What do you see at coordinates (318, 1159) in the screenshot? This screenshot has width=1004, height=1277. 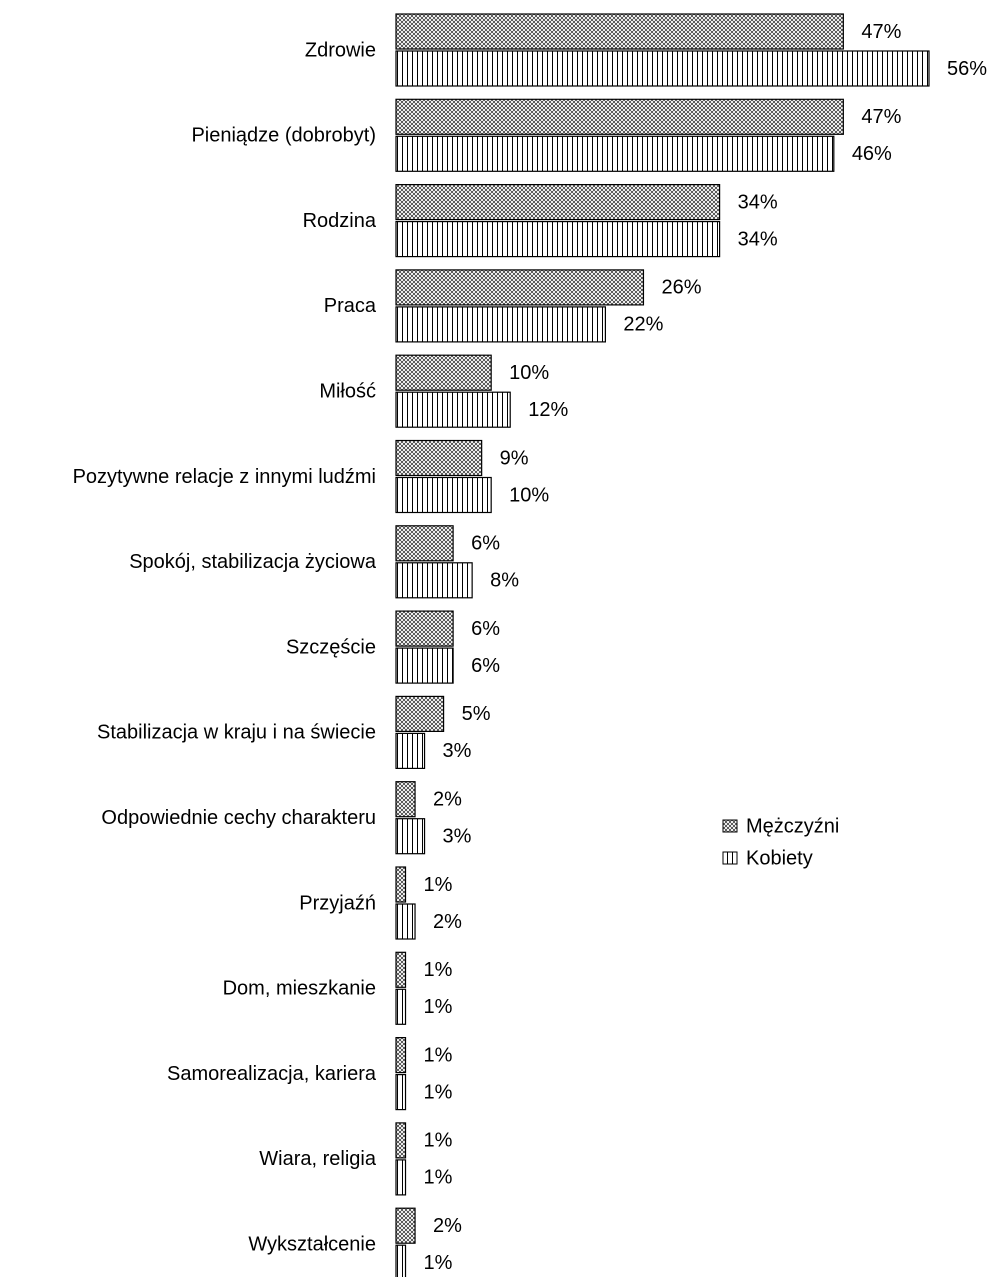 I see `category-label: Wiara, religia` at bounding box center [318, 1159].